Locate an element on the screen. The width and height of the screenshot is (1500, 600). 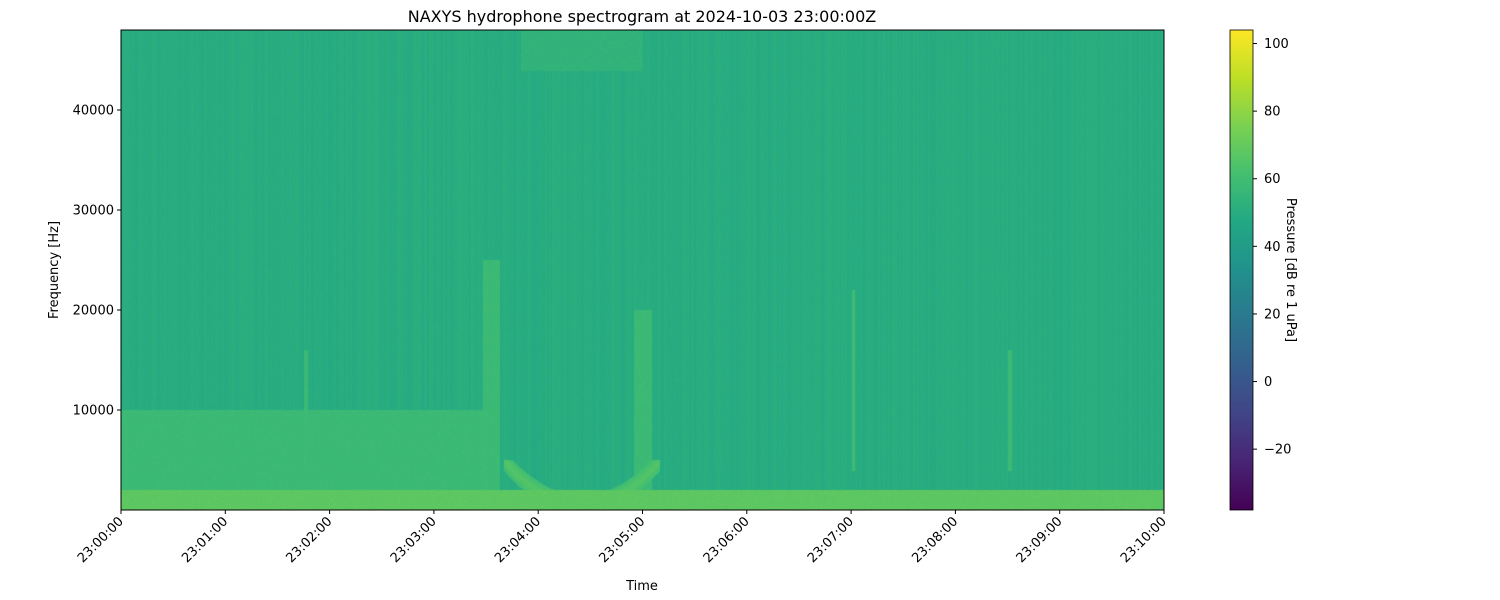
y-axis-label: Frequency [Hz] is located at coordinates (54, 270).